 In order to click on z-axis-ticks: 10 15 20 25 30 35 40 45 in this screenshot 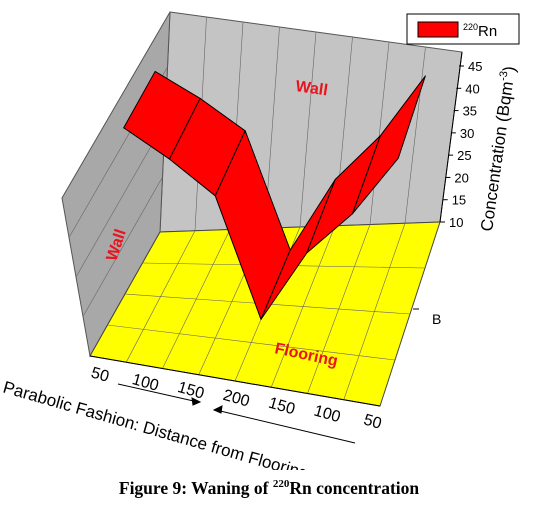, I will do `click(461, 144)`.